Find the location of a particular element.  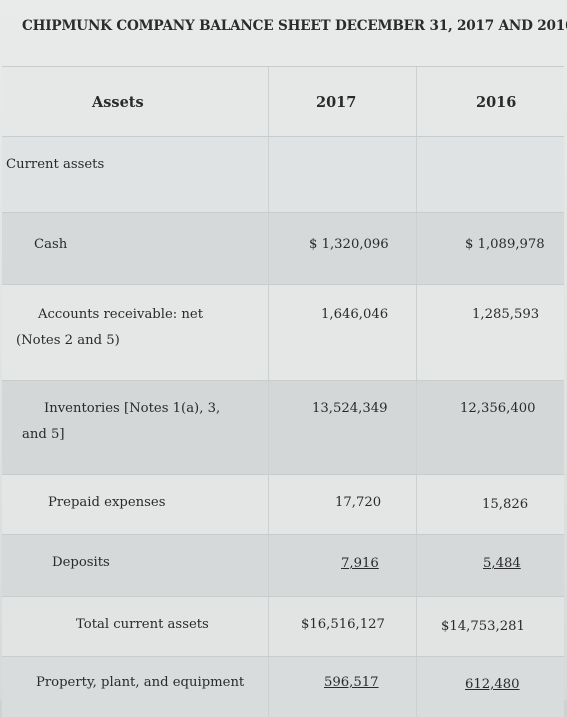

value-2016: 5,484 is located at coordinates (502, 563).